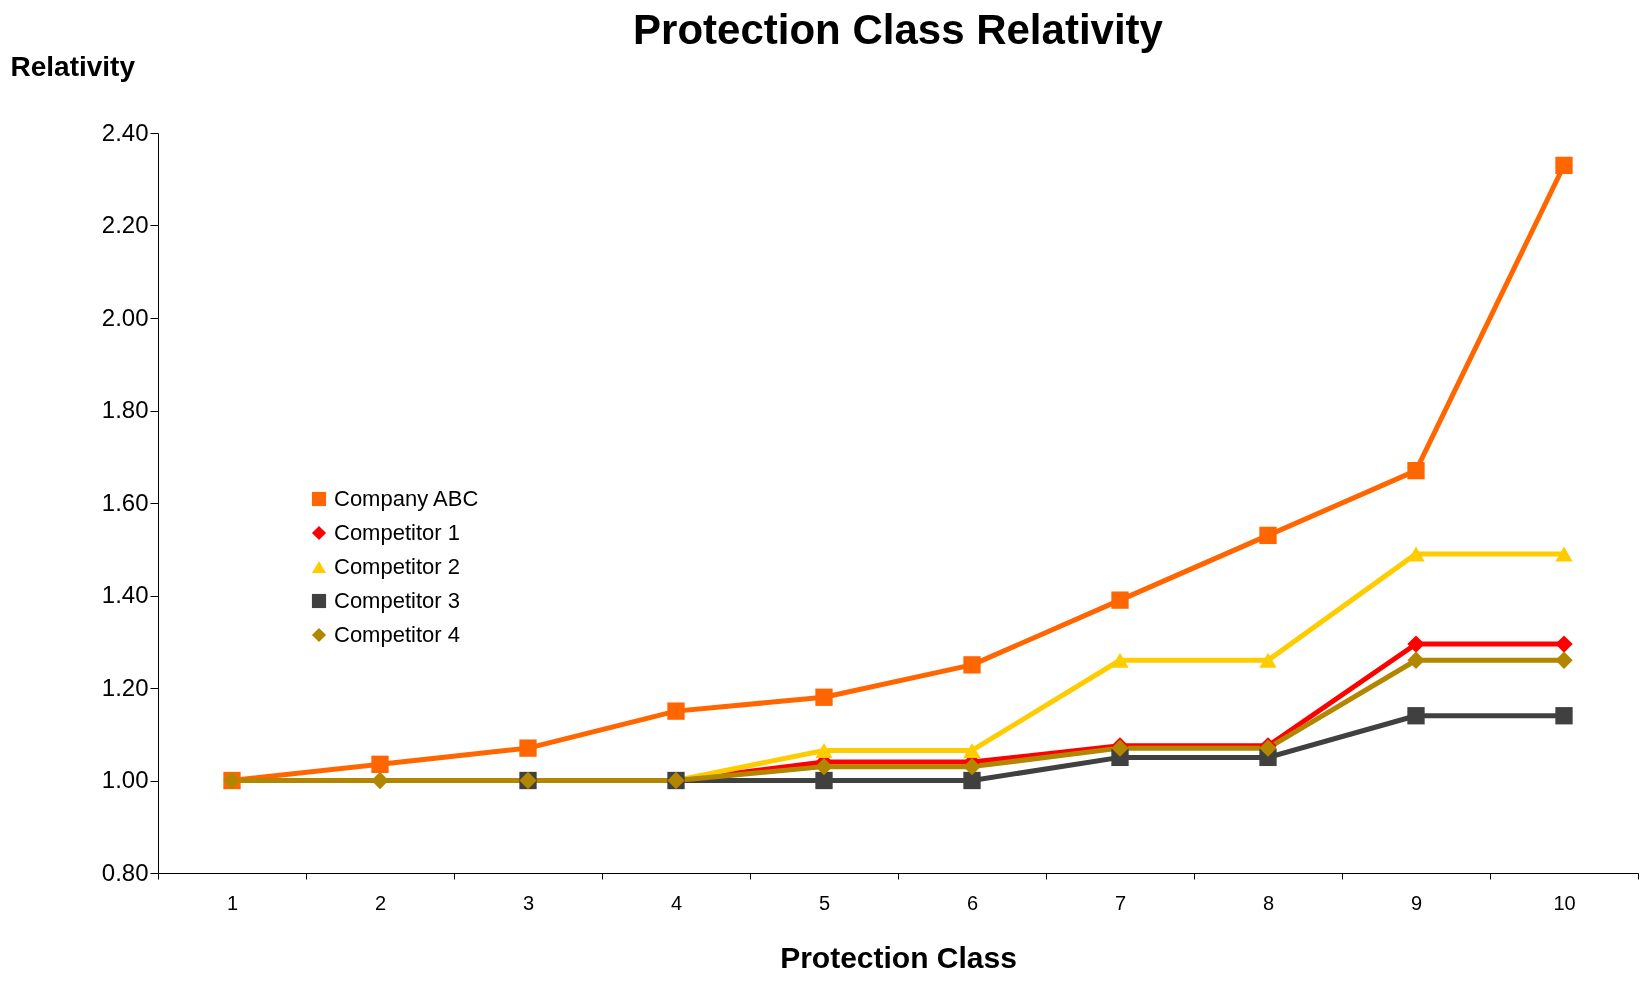 The height and width of the screenshot is (1008, 1642). Describe the element at coordinates (898, 29) in the screenshot. I see `chart-title: Protection Class Relativity` at that location.